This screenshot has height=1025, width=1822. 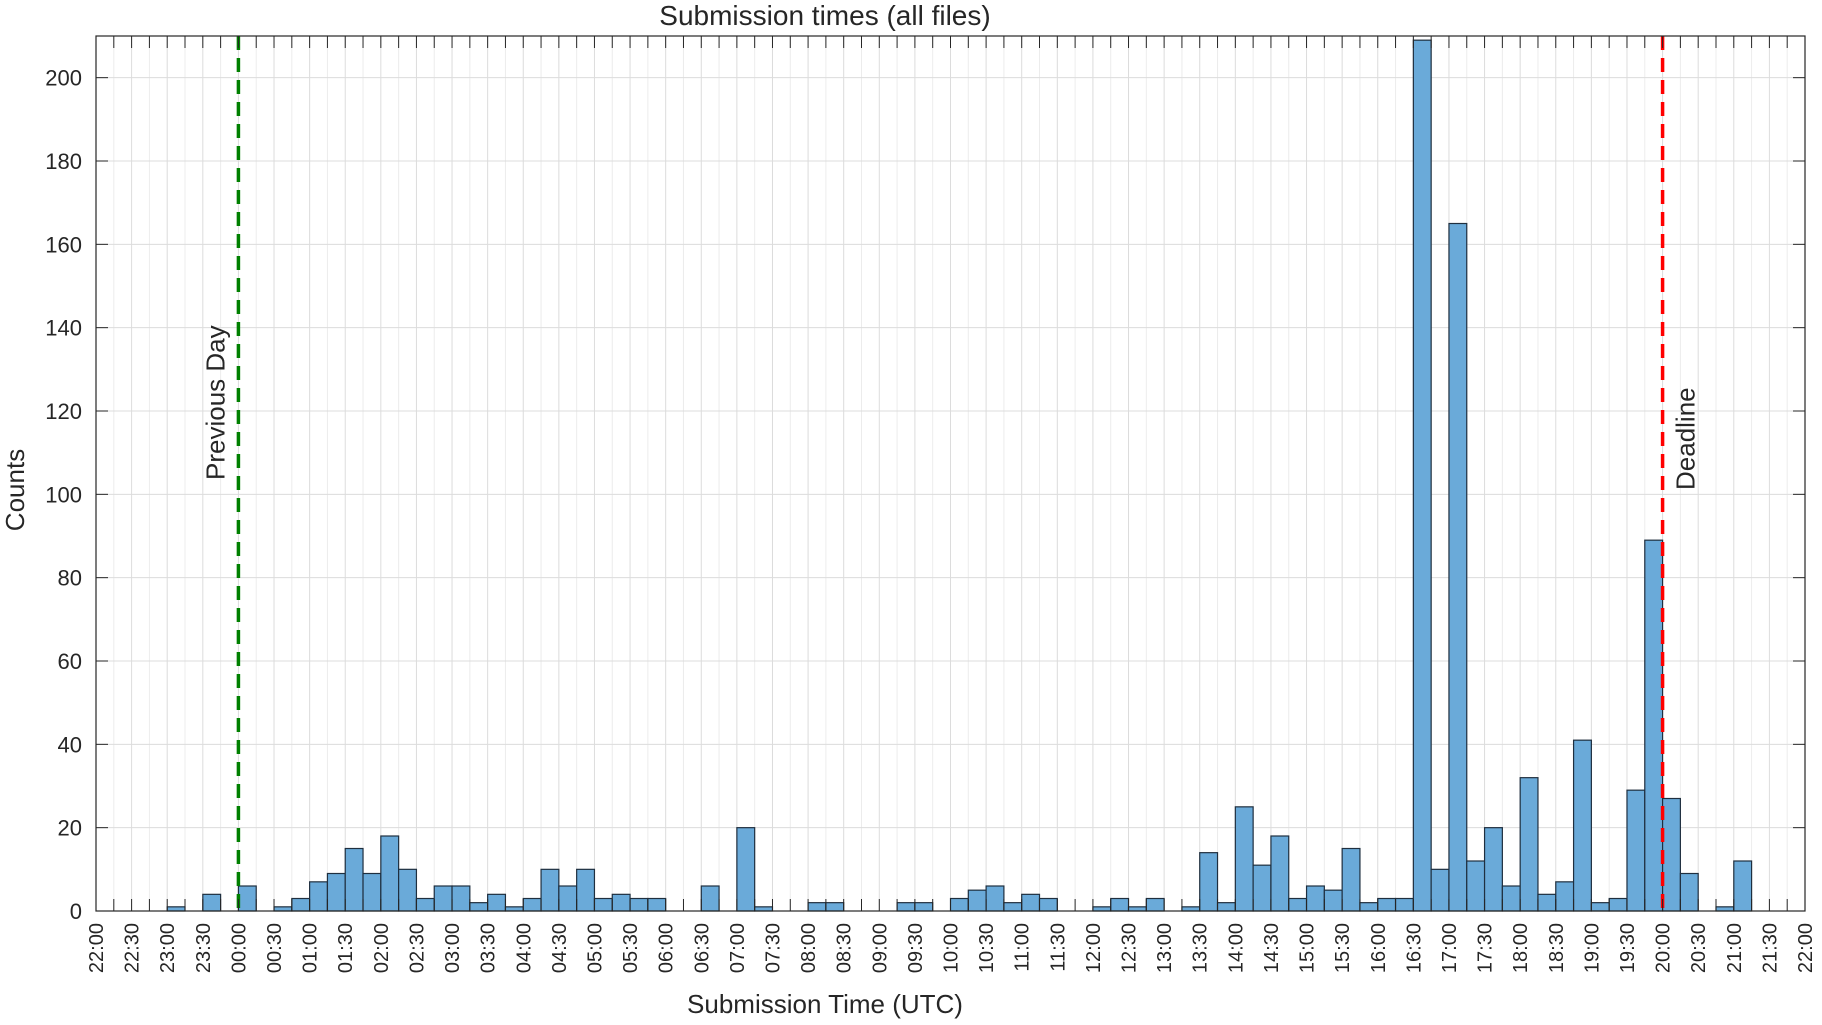 What do you see at coordinates (1308, 948) in the screenshot?
I see `x-tick-label: 15:00` at bounding box center [1308, 948].